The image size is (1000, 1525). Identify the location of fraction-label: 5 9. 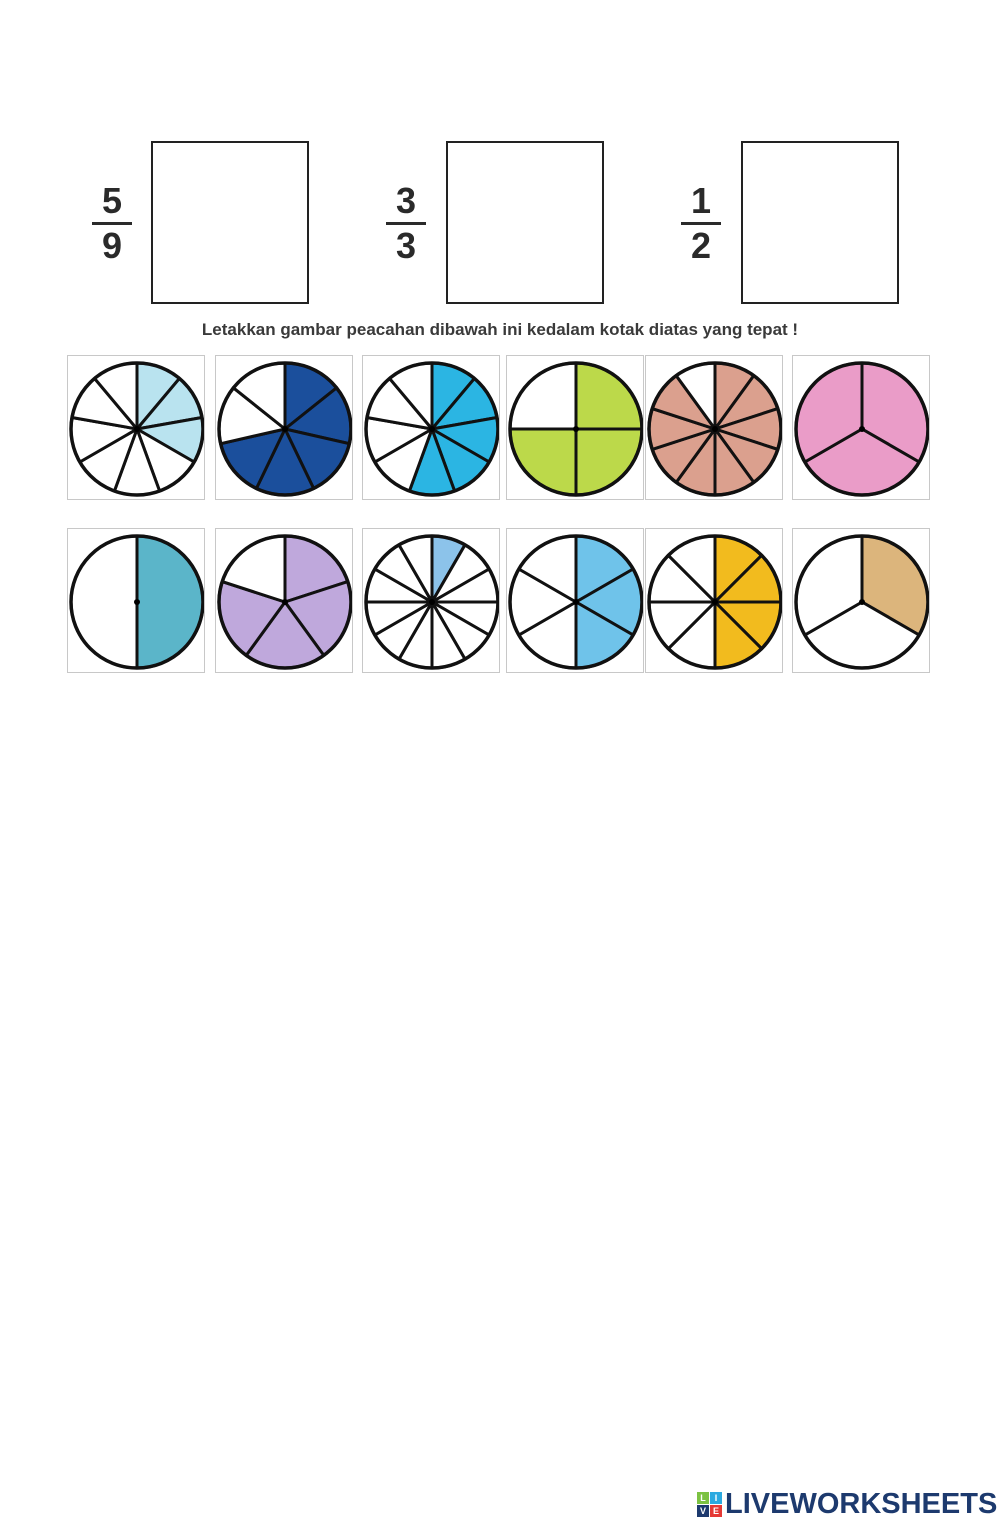
(112, 224).